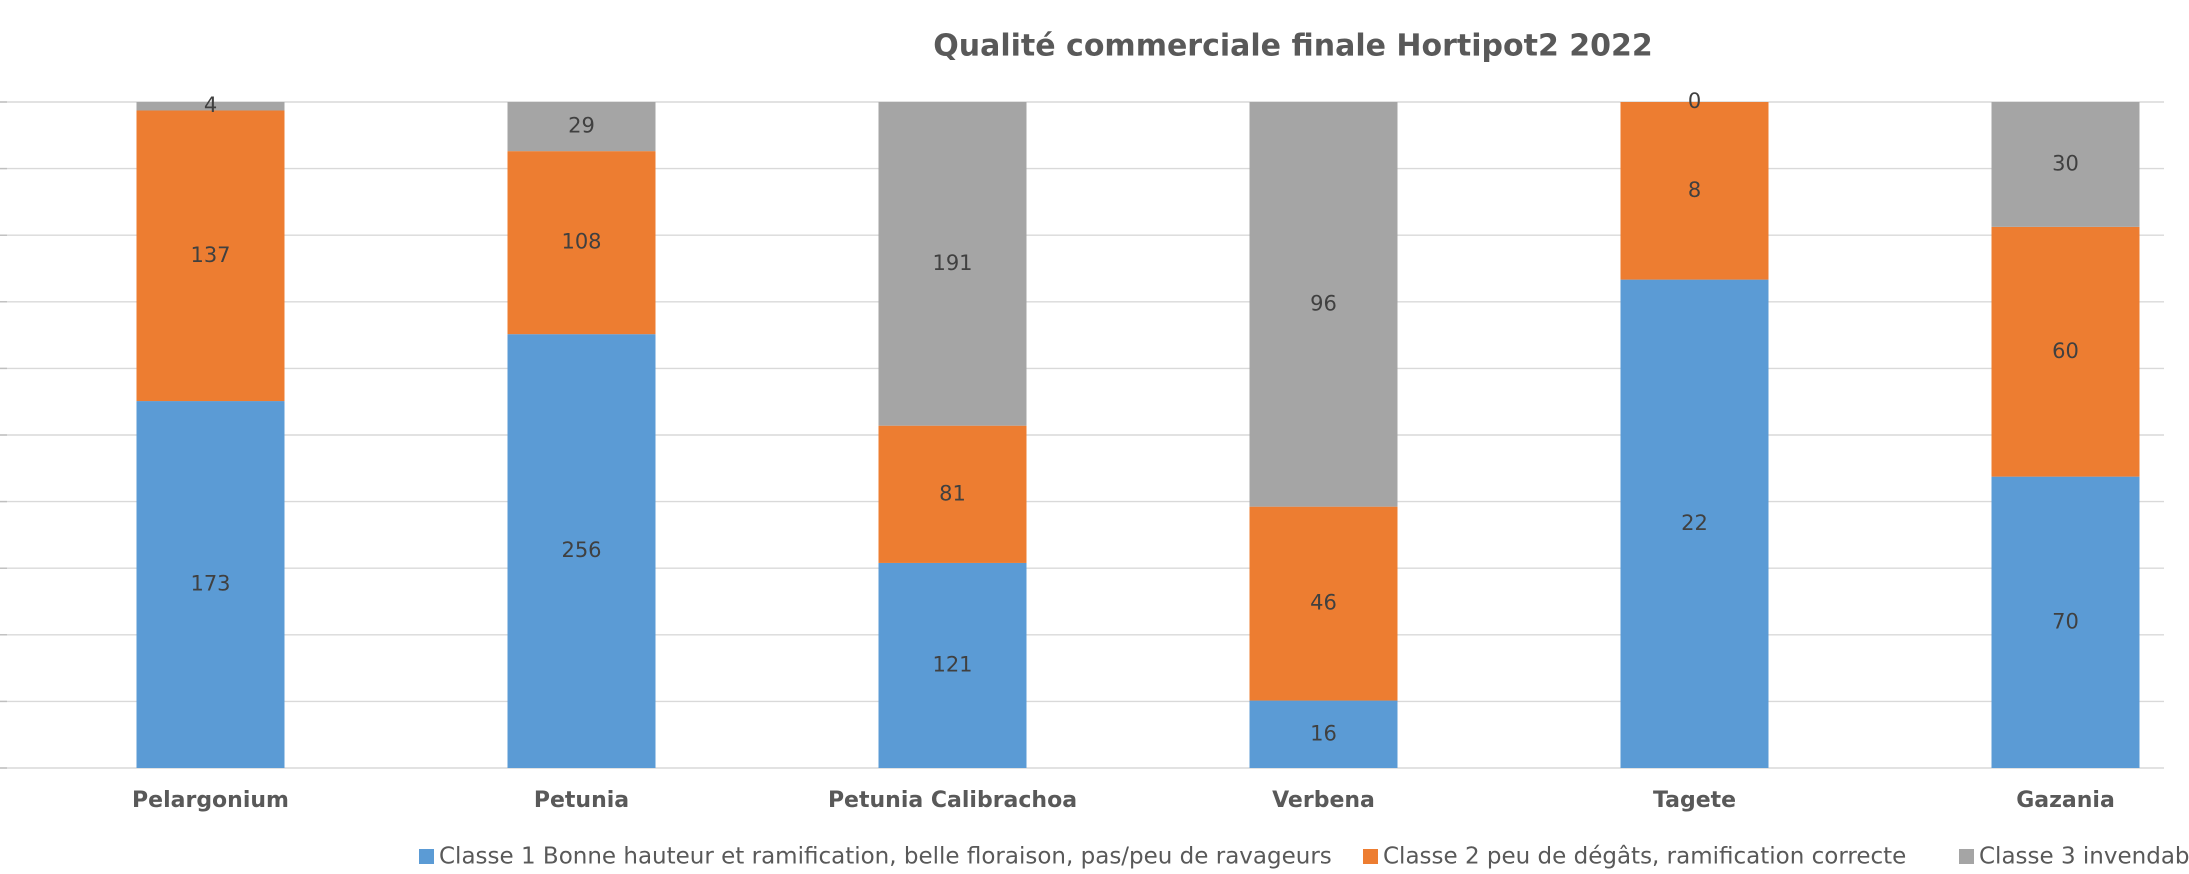 Image resolution: width=2189 pixels, height=874 pixels. What do you see at coordinates (2084, 857) in the screenshot?
I see `legend-label: Classe 3 invendable` at bounding box center [2084, 857].